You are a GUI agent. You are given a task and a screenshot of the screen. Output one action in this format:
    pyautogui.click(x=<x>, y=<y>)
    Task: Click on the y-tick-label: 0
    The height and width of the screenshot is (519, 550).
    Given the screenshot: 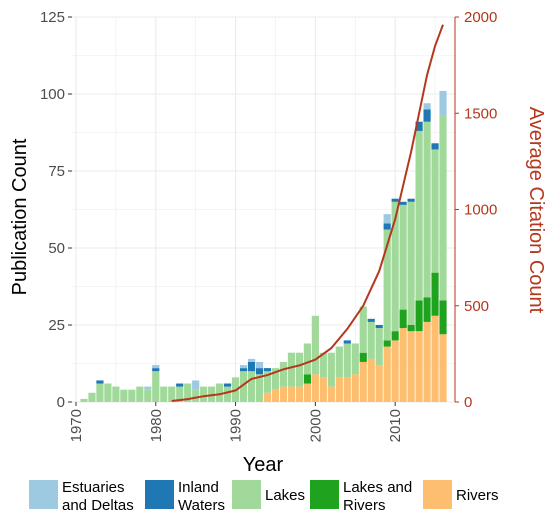 What is the action you would take?
    pyautogui.click(x=61, y=402)
    